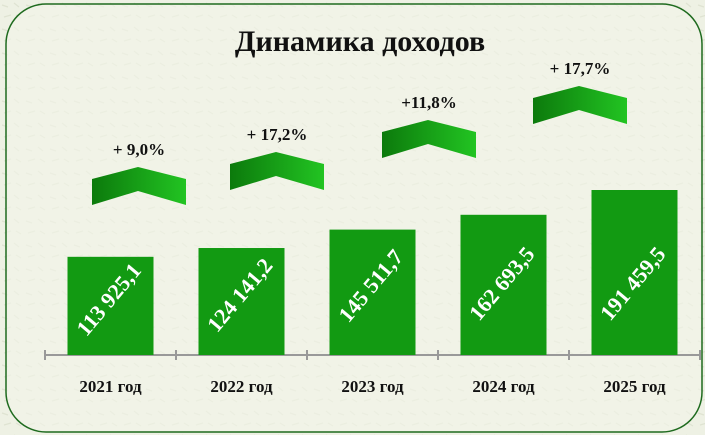  I want to click on x-tick-label: 2025 год, so click(634, 386).